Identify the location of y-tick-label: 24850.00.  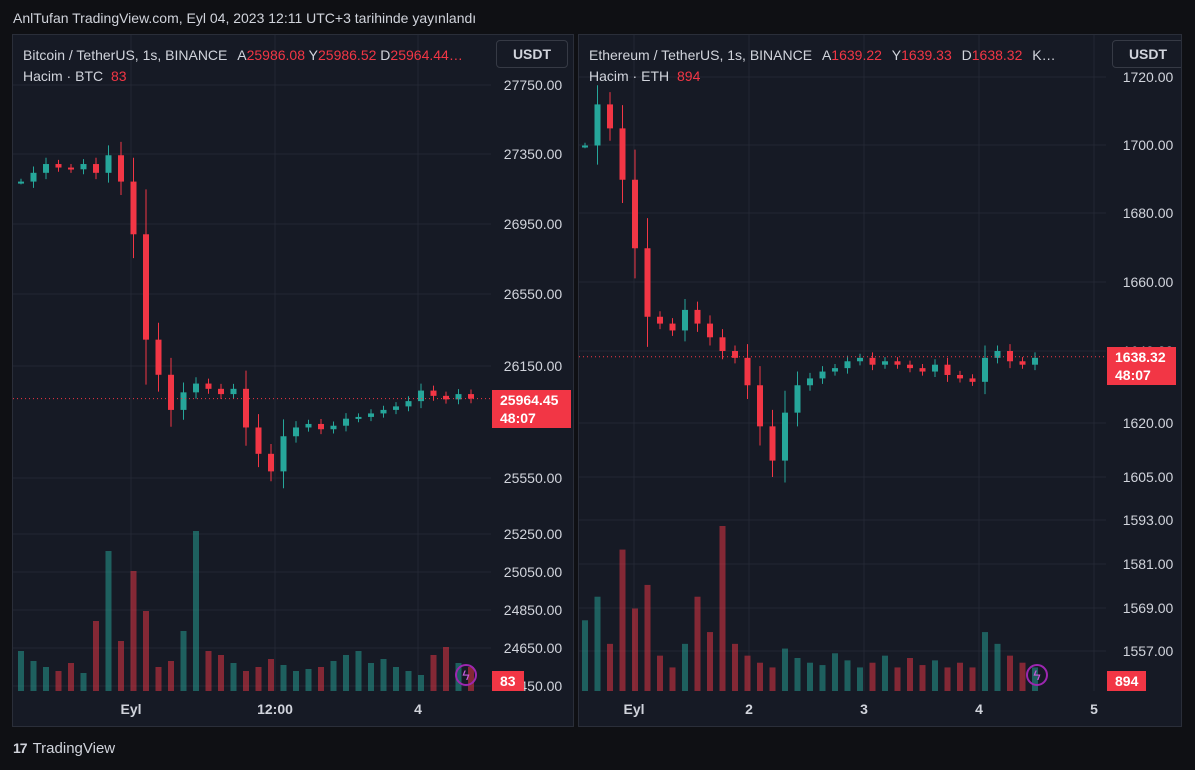
(533, 610).